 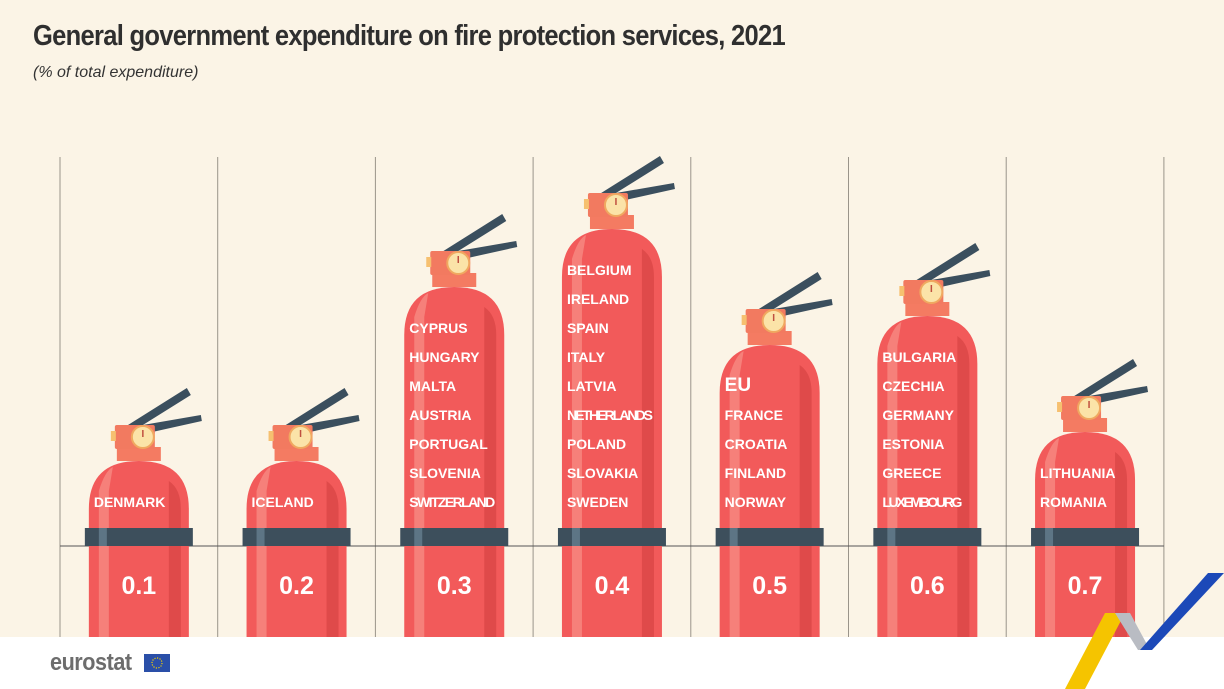 What do you see at coordinates (755, 473) in the screenshot?
I see `country-label: FINLAND` at bounding box center [755, 473].